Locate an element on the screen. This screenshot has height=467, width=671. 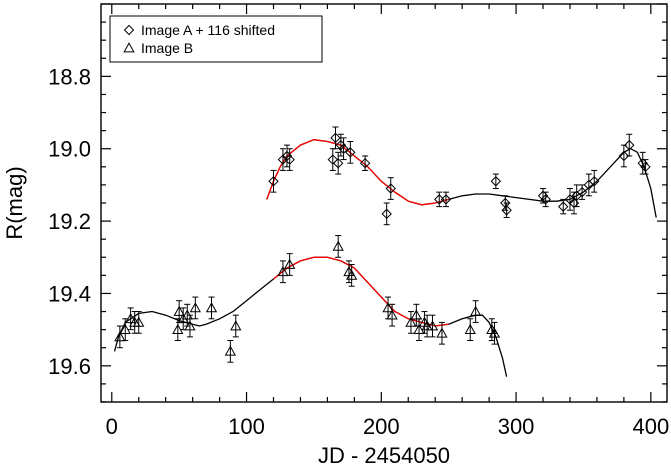
legend-marker-diamond is located at coordinates (129, 30).